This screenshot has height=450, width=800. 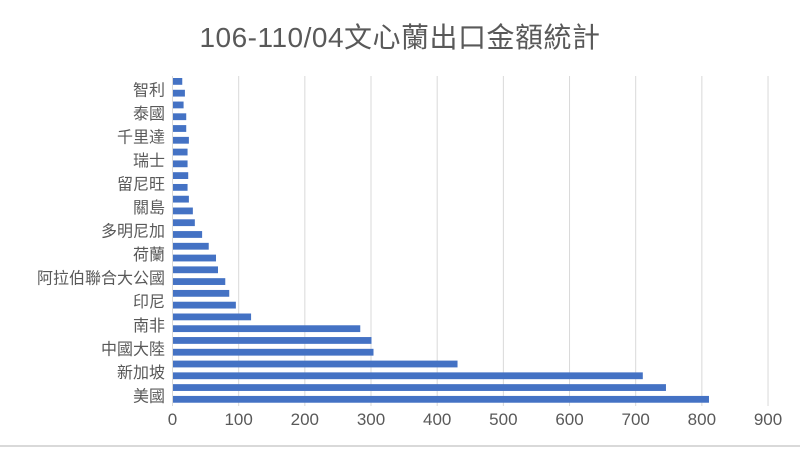 I want to click on category-label: 千里達, so click(x=141, y=137).